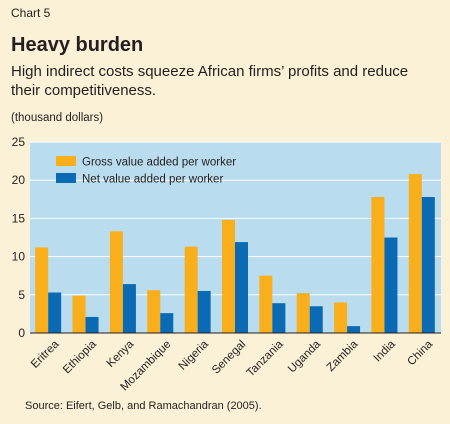 This screenshot has height=424, width=450. What do you see at coordinates (31, 13) in the screenshot?
I see `chart-number: Chart 5` at bounding box center [31, 13].